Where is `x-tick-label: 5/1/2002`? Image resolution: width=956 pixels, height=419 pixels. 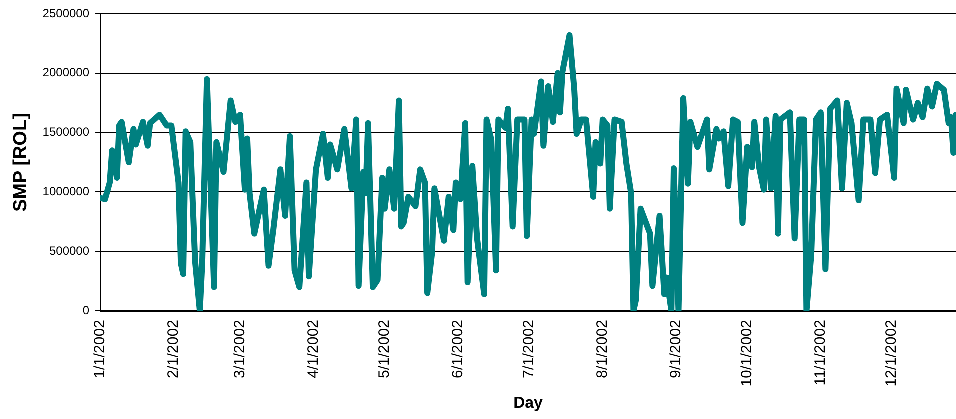 x-tick-label: 5/1/2002 is located at coordinates (385, 349).